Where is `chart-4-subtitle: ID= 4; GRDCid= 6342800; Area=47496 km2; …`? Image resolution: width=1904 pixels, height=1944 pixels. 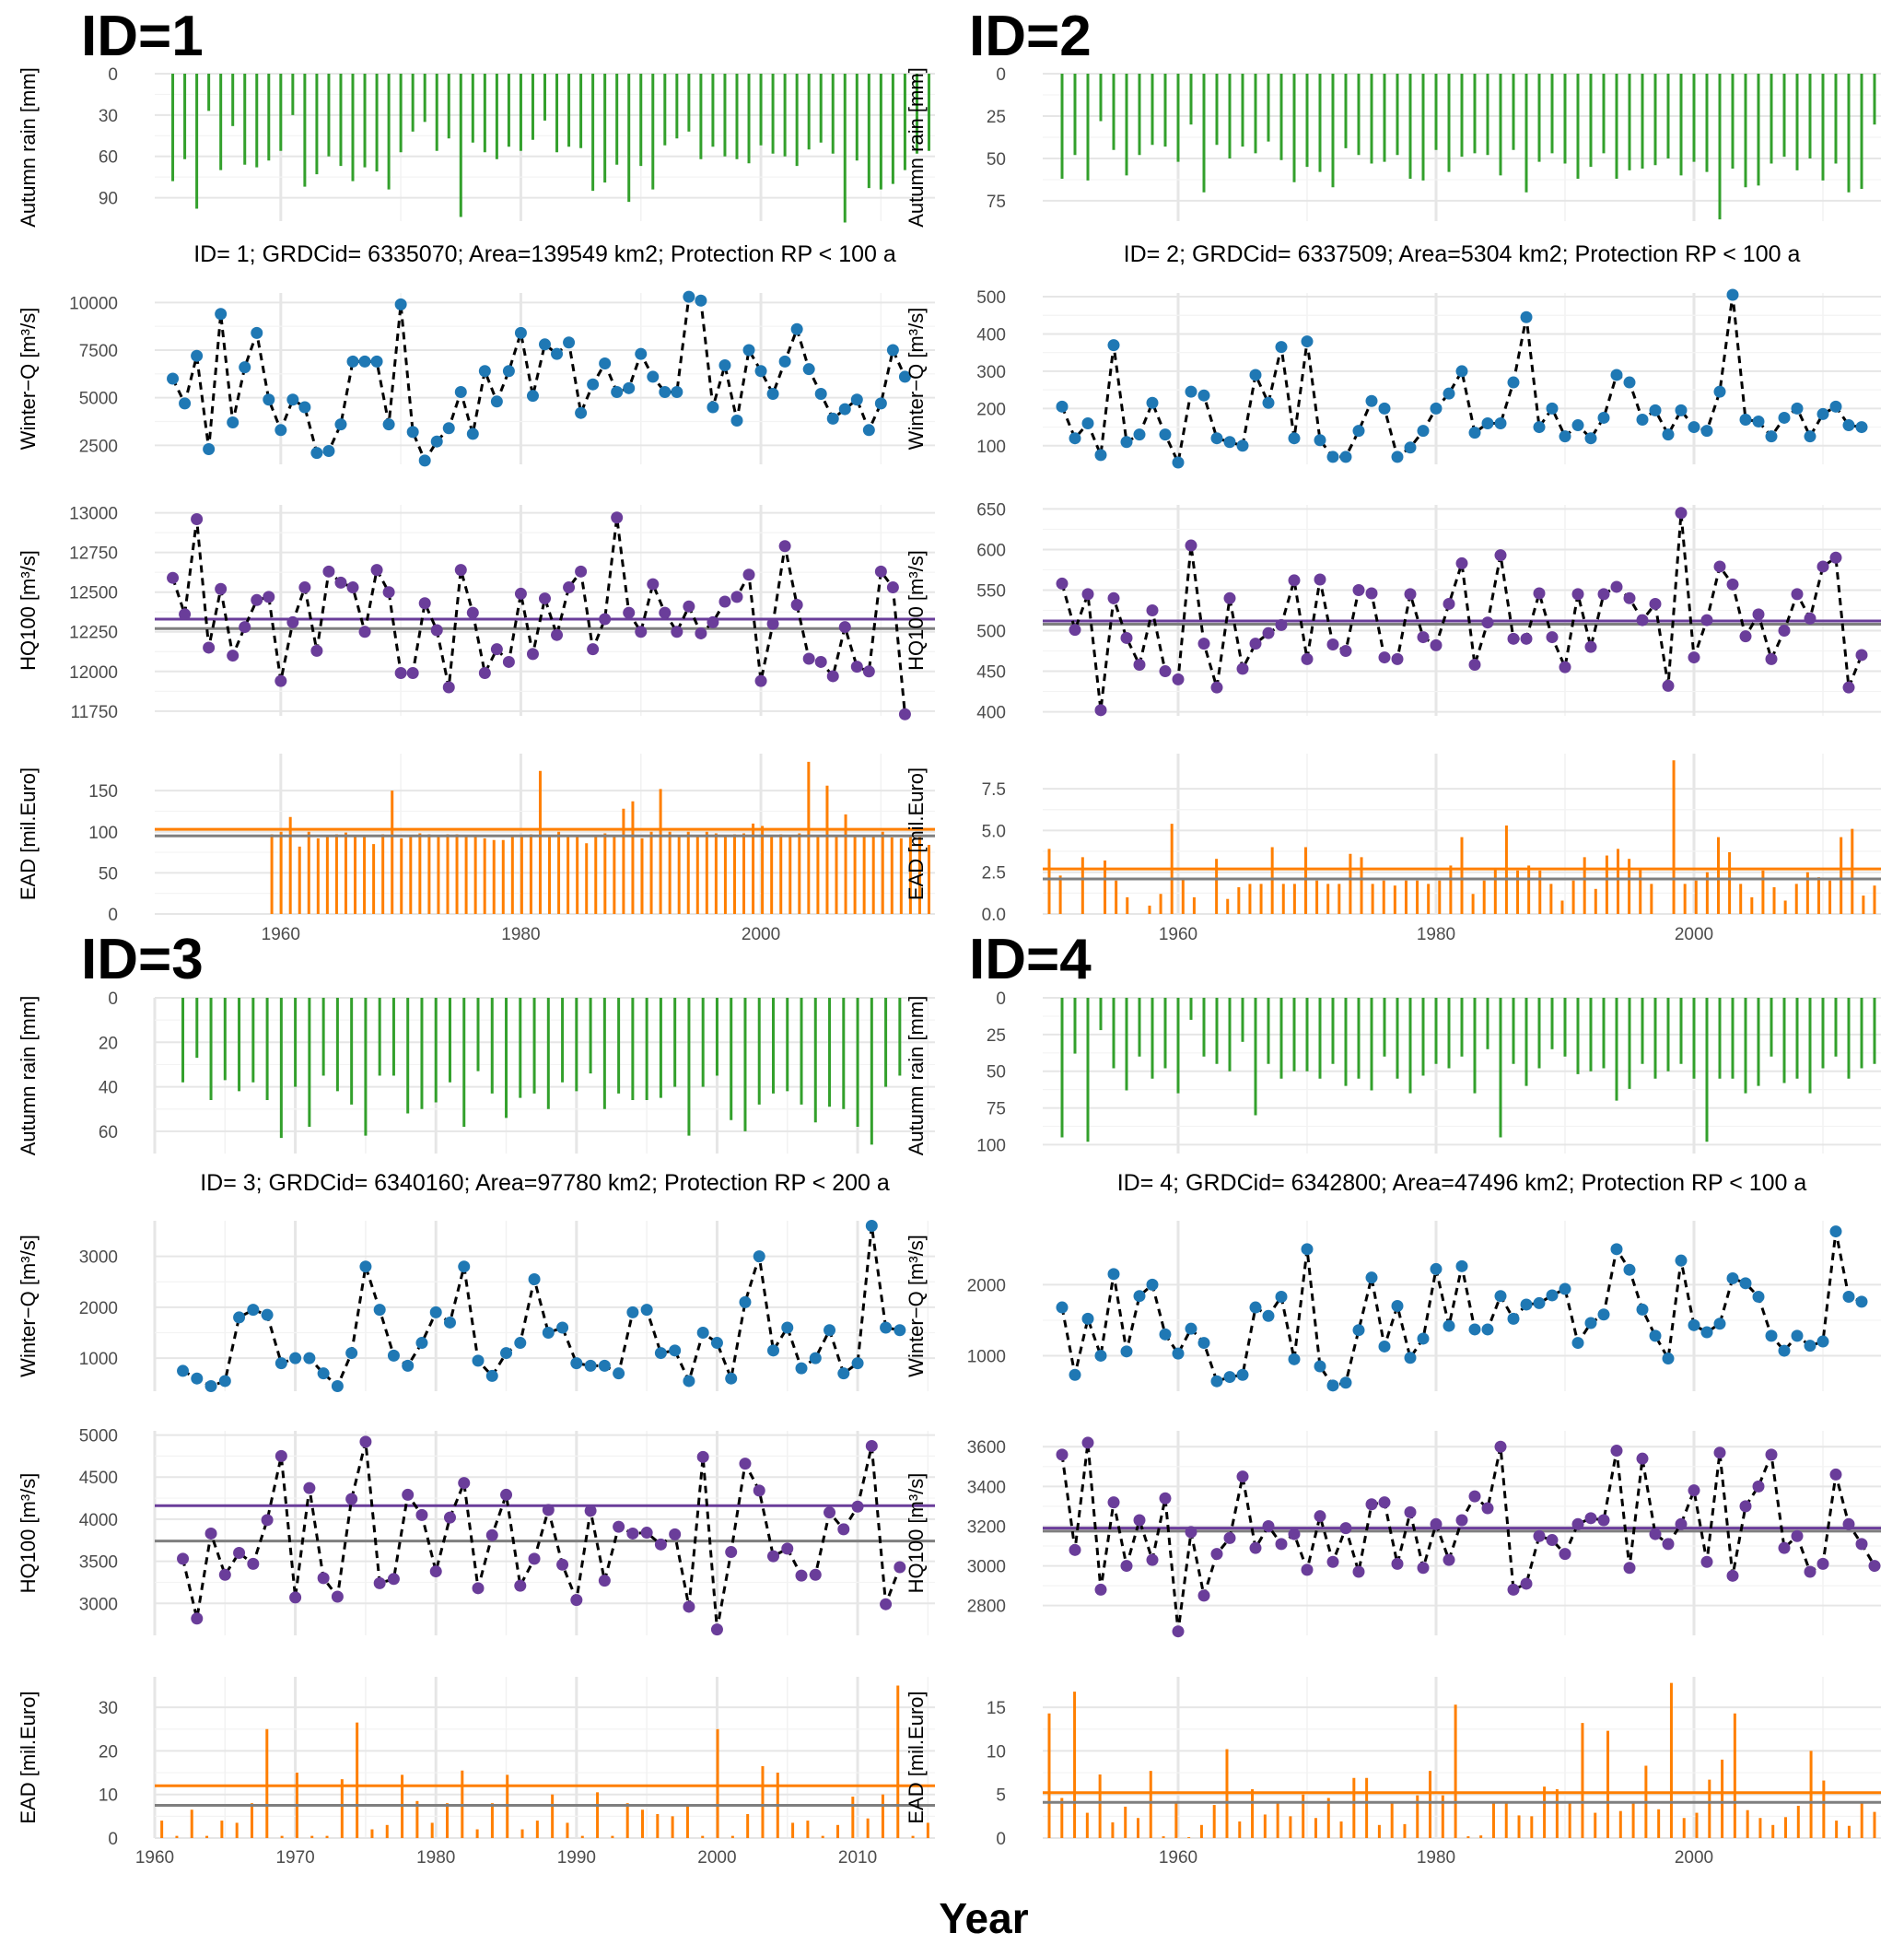 chart-4-subtitle: ID= 4; GRDCid= 6342800; Area=47496 km2; … is located at coordinates (1462, 1183).